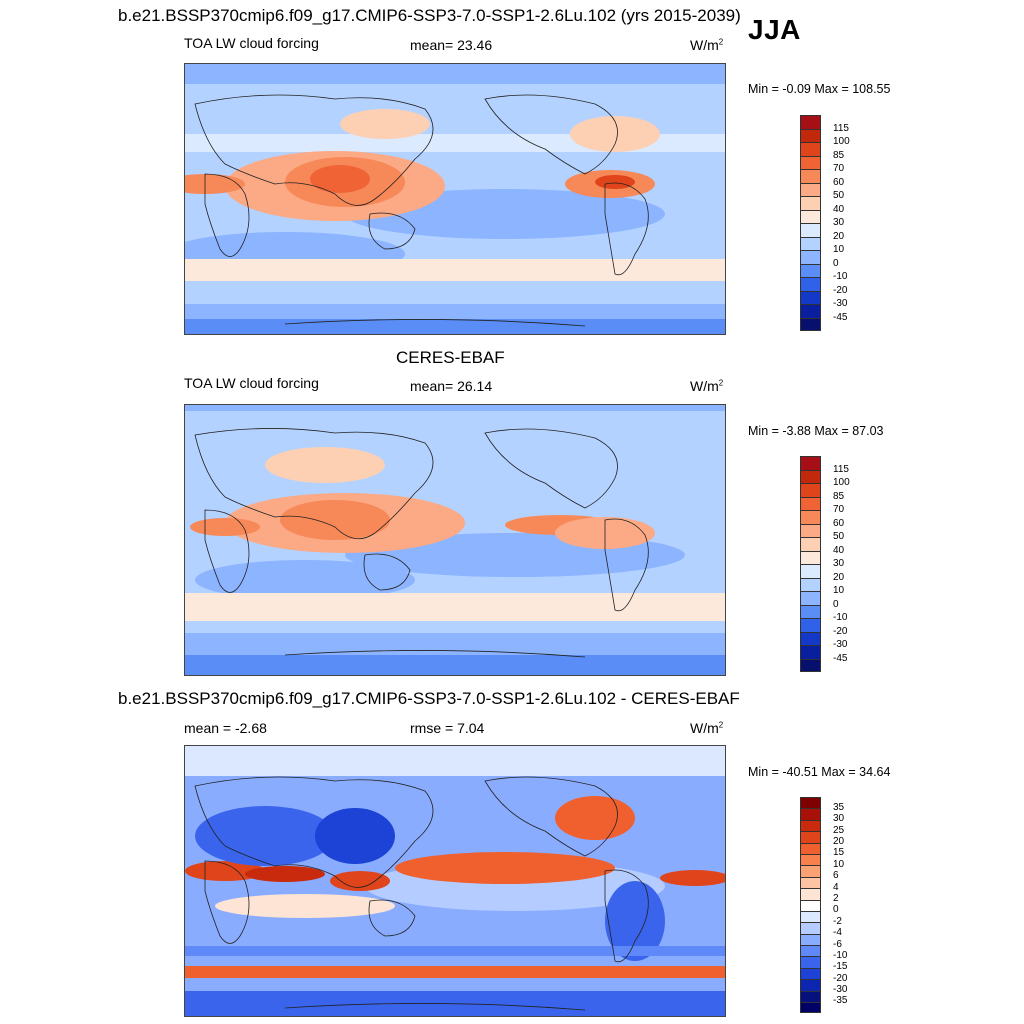  Describe the element at coordinates (839, 249) in the screenshot. I see `panel1-tick-label: 10` at that location.